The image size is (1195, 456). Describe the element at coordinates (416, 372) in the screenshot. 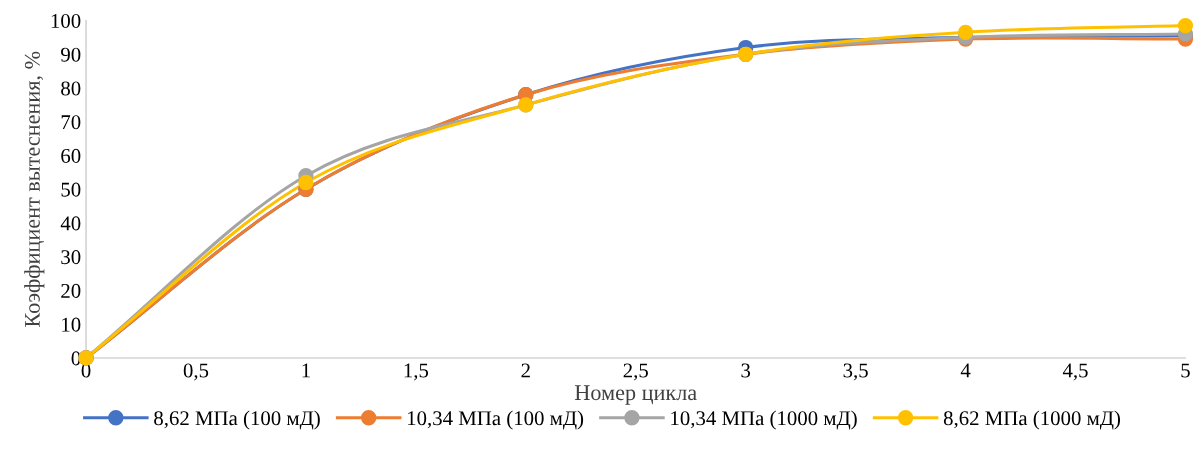

I see `x-tick-label: 1,5` at that location.